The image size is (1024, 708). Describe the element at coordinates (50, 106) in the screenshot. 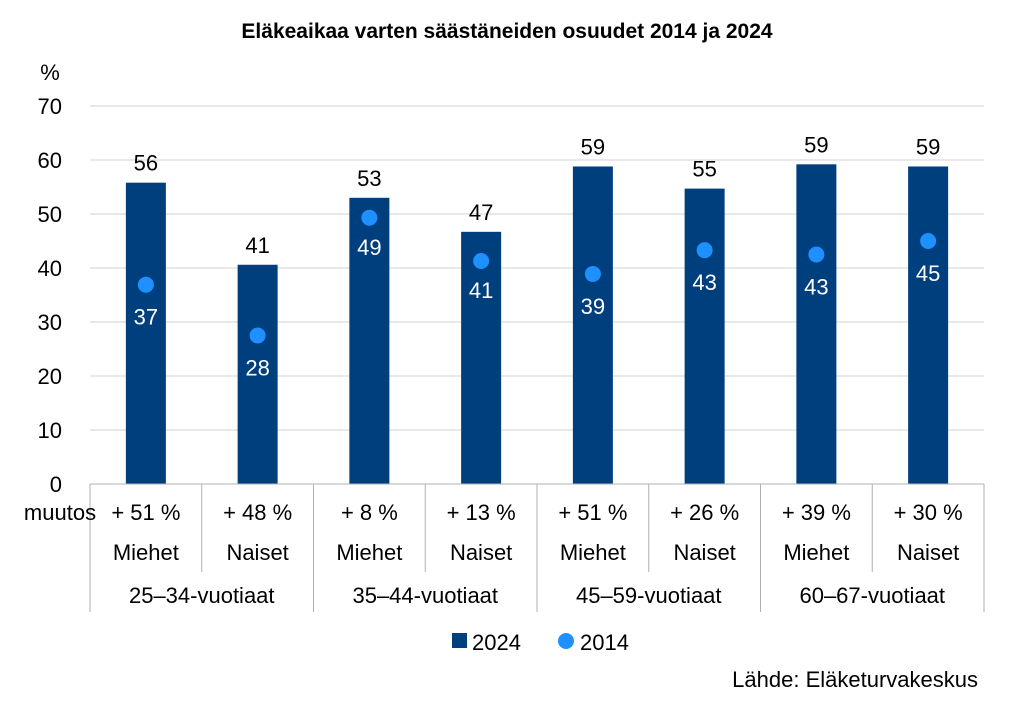

I see `y-tick-label: 70` at that location.